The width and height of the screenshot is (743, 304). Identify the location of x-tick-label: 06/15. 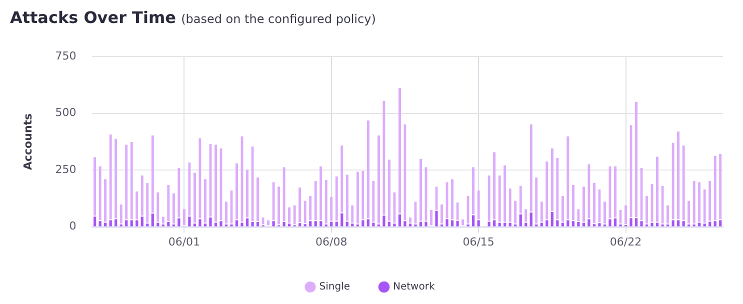
(478, 241).